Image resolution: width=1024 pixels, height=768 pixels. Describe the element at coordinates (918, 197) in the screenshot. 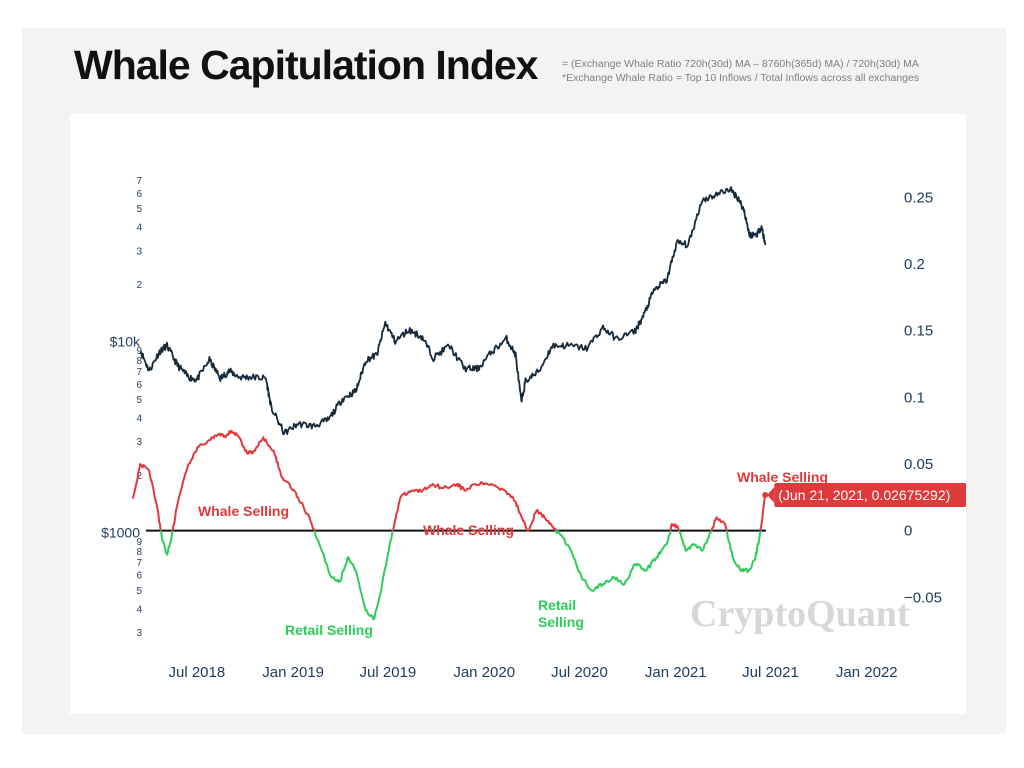

I see `right-axis-tick-label: 0.25` at that location.